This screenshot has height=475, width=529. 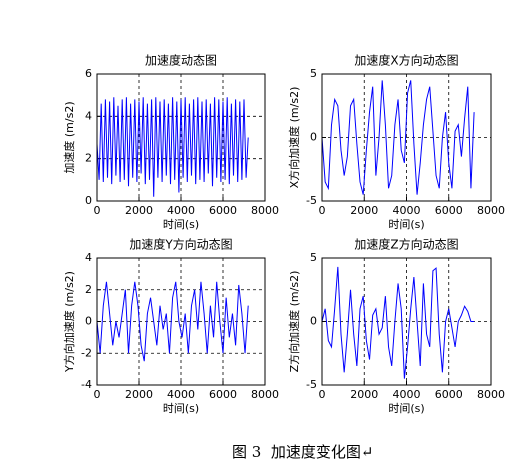 I want to click on caption: 图 3 加速度变化图↵, so click(x=302, y=452).